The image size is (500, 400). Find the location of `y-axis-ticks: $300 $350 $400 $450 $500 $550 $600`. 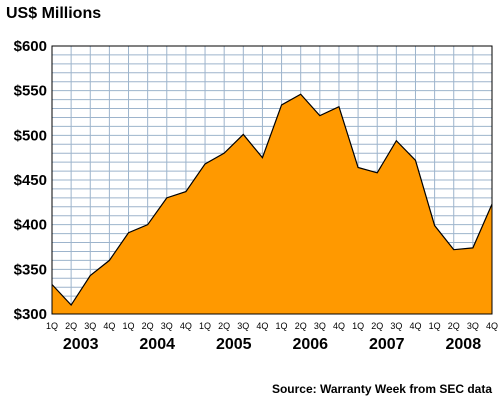

y-axis-ticks: $300 $350 $400 $450 $500 $550 $600 is located at coordinates (30, 180).